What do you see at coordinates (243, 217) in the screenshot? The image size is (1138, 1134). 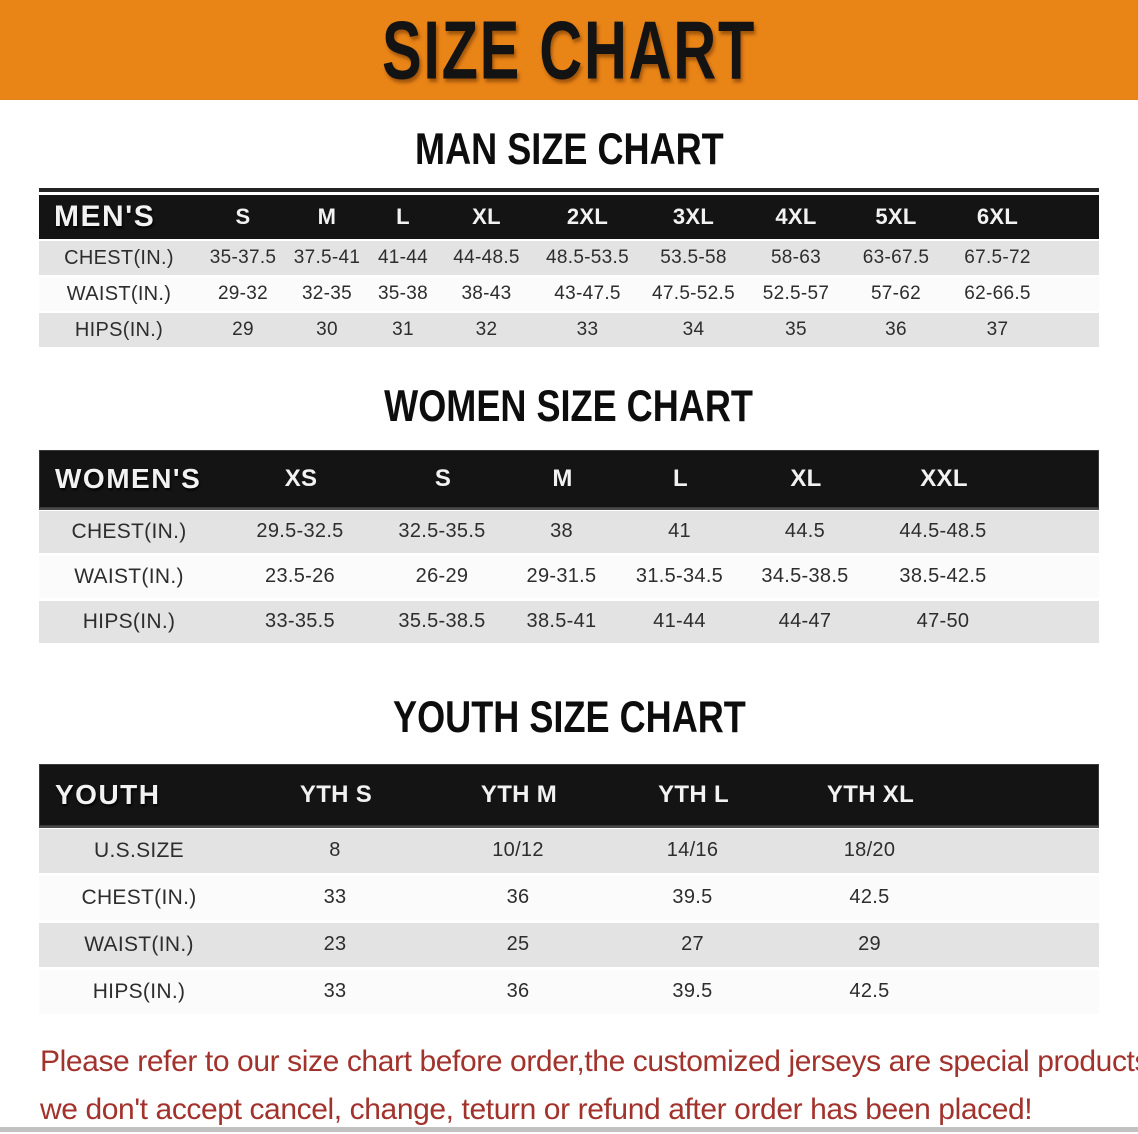 I see `men-size-col-s: S` at bounding box center [243, 217].